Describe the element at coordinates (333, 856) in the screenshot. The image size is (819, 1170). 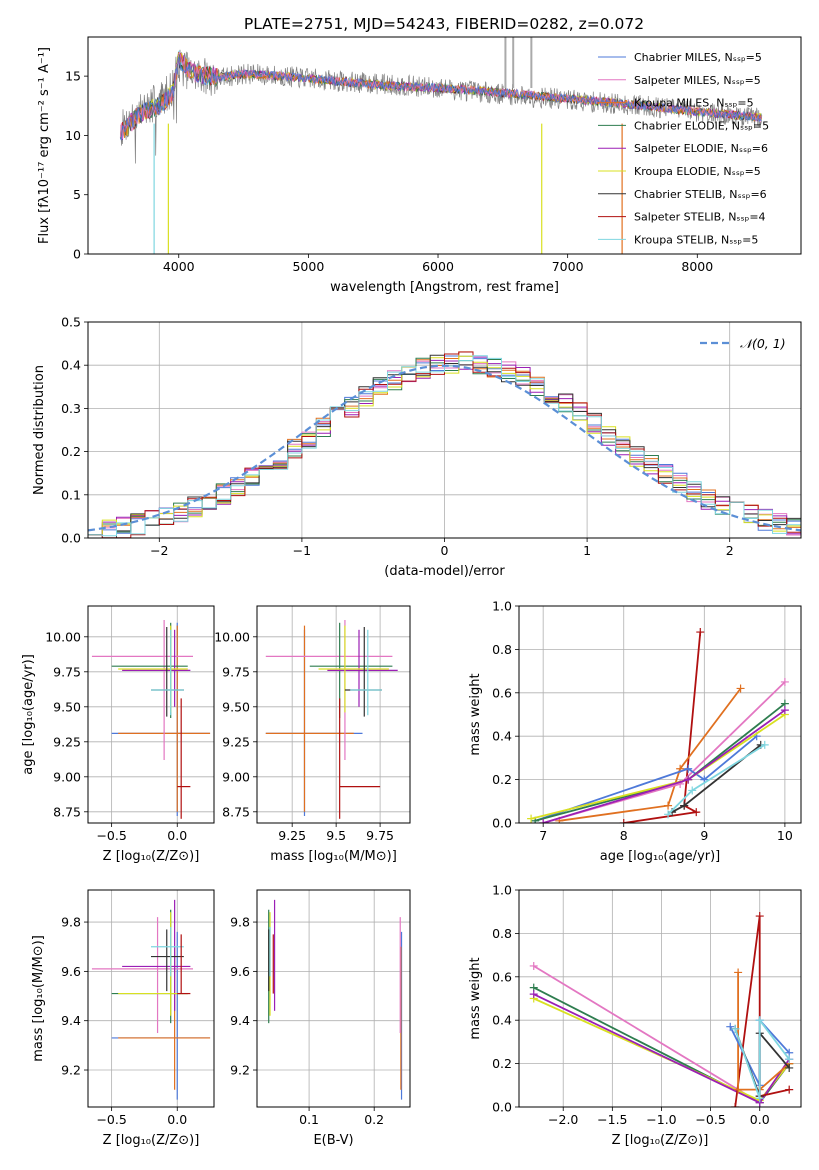
I see `x-axis-label: mass [log₁₀(M/M⊙)]` at that location.